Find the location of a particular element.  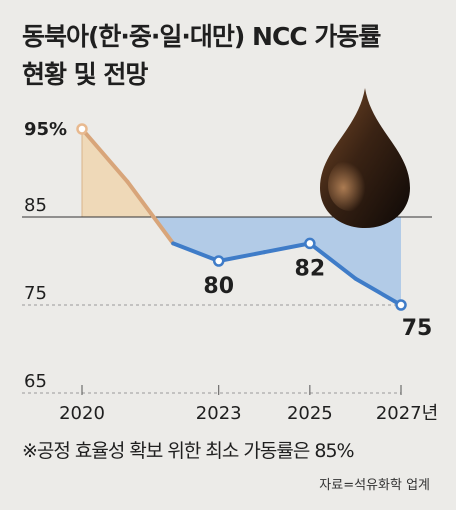

chart-note: ※공정 효율성 확보 위한 최소 가동률은 85% is located at coordinates (188, 451).